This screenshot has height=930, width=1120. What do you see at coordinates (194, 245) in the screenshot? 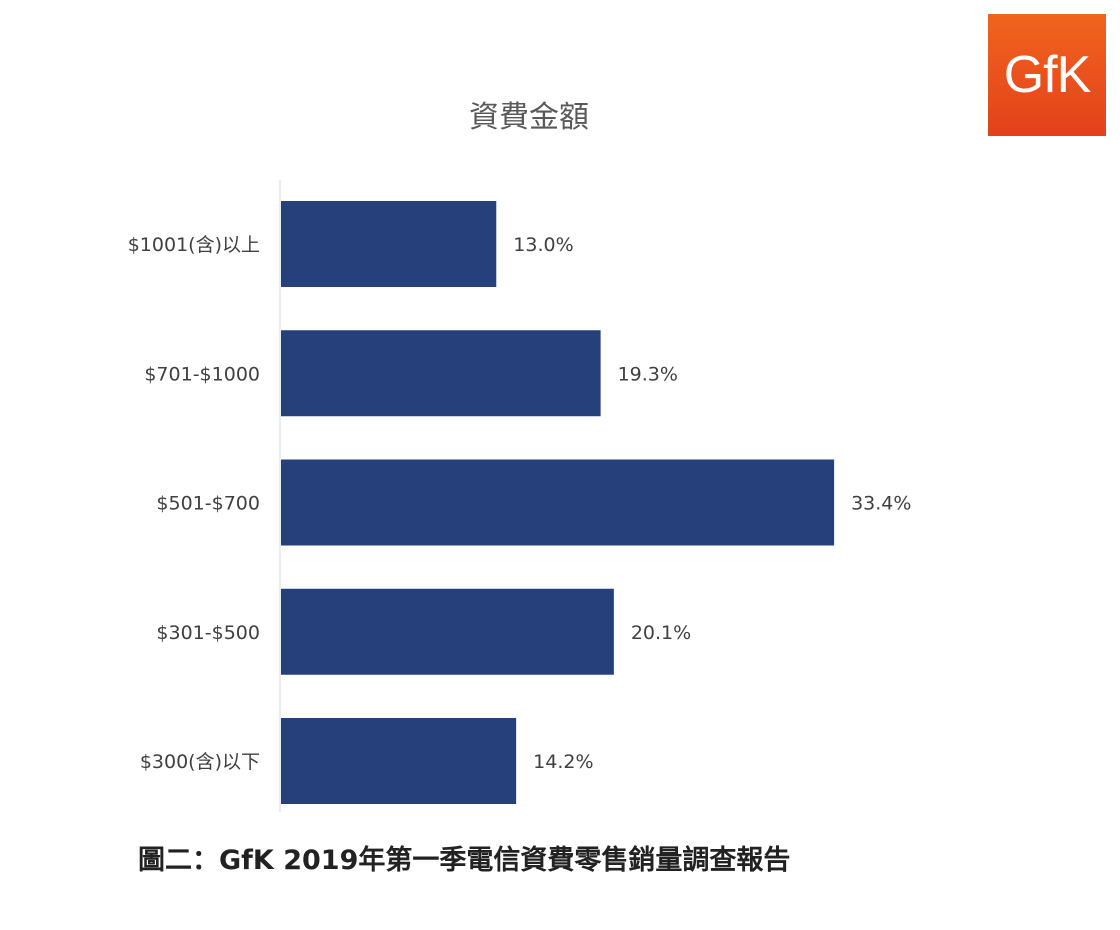
I see `category-label: $1001(含)以上` at bounding box center [194, 245].